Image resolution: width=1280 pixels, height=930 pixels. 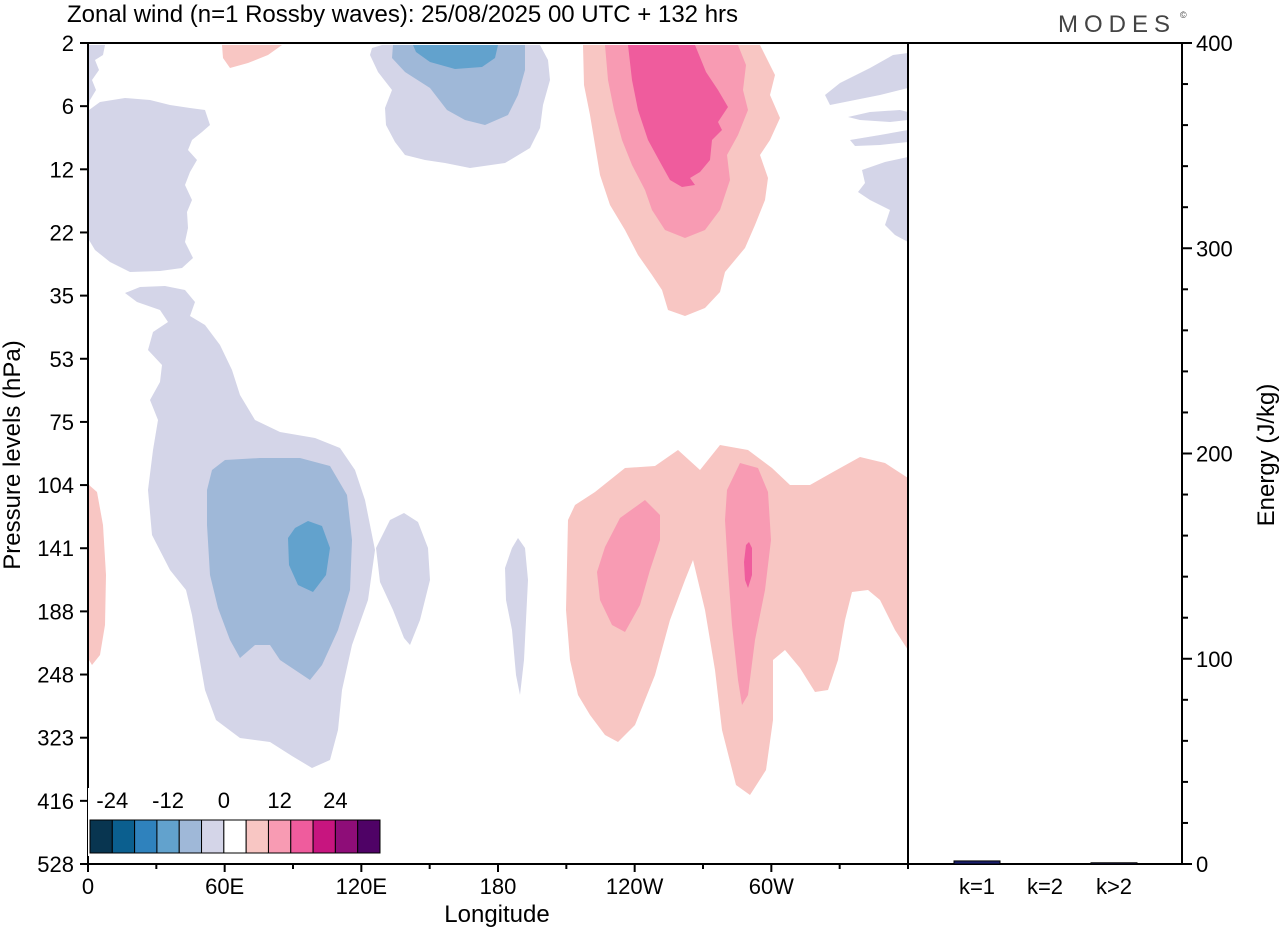 I want to click on y-tick-label: 528, so click(x=55, y=864).